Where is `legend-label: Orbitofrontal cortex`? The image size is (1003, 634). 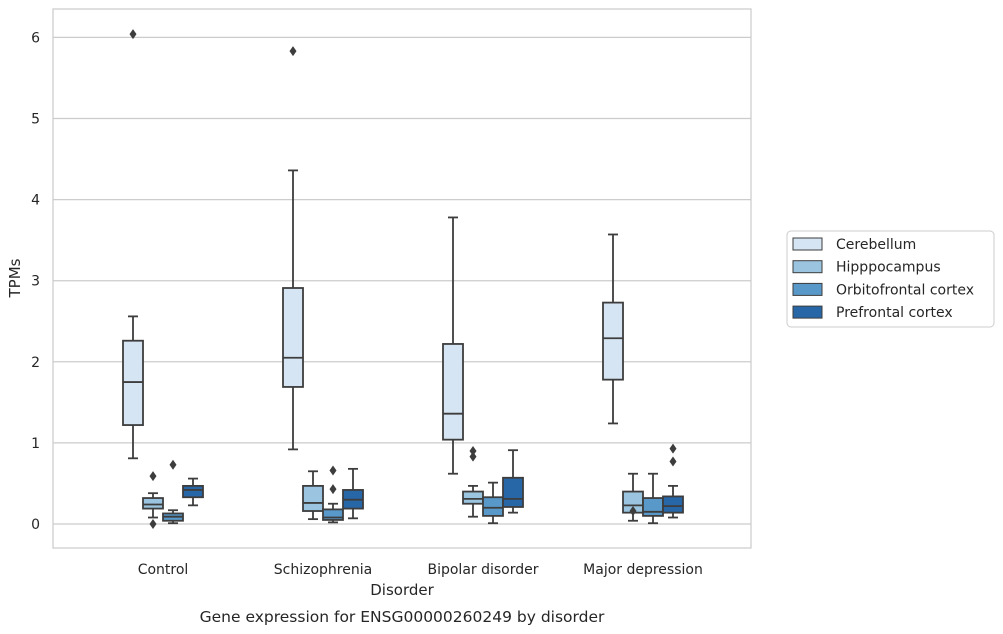
legend-label: Orbitofrontal cortex is located at coordinates (905, 290).